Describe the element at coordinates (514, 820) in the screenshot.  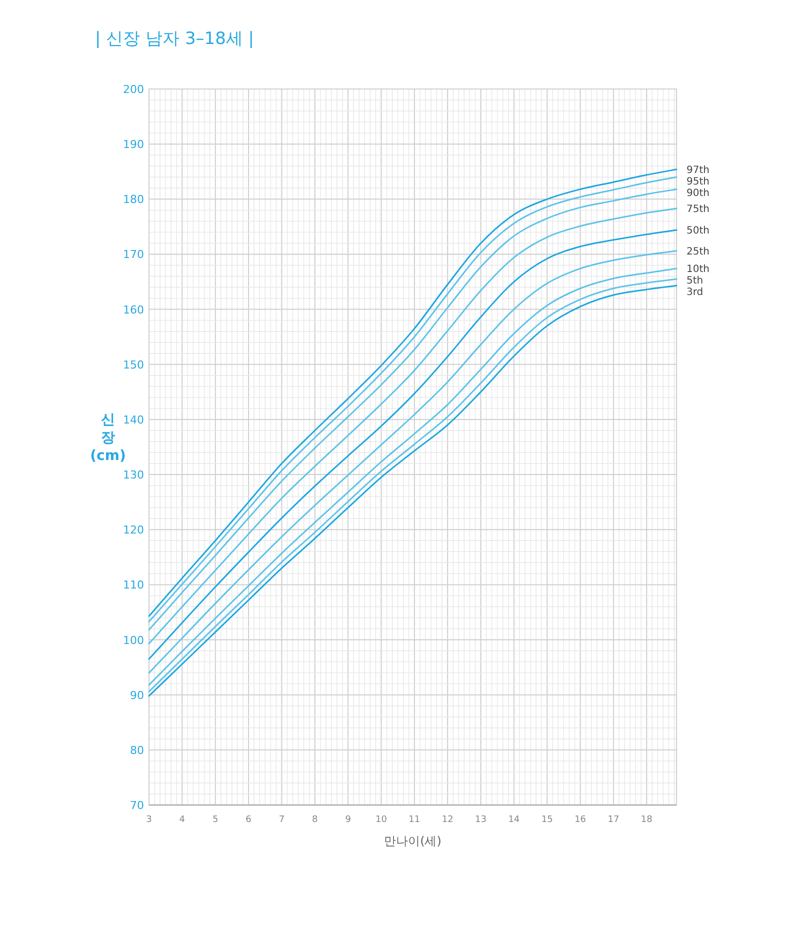
I see `x-tick-label: 14` at that location.